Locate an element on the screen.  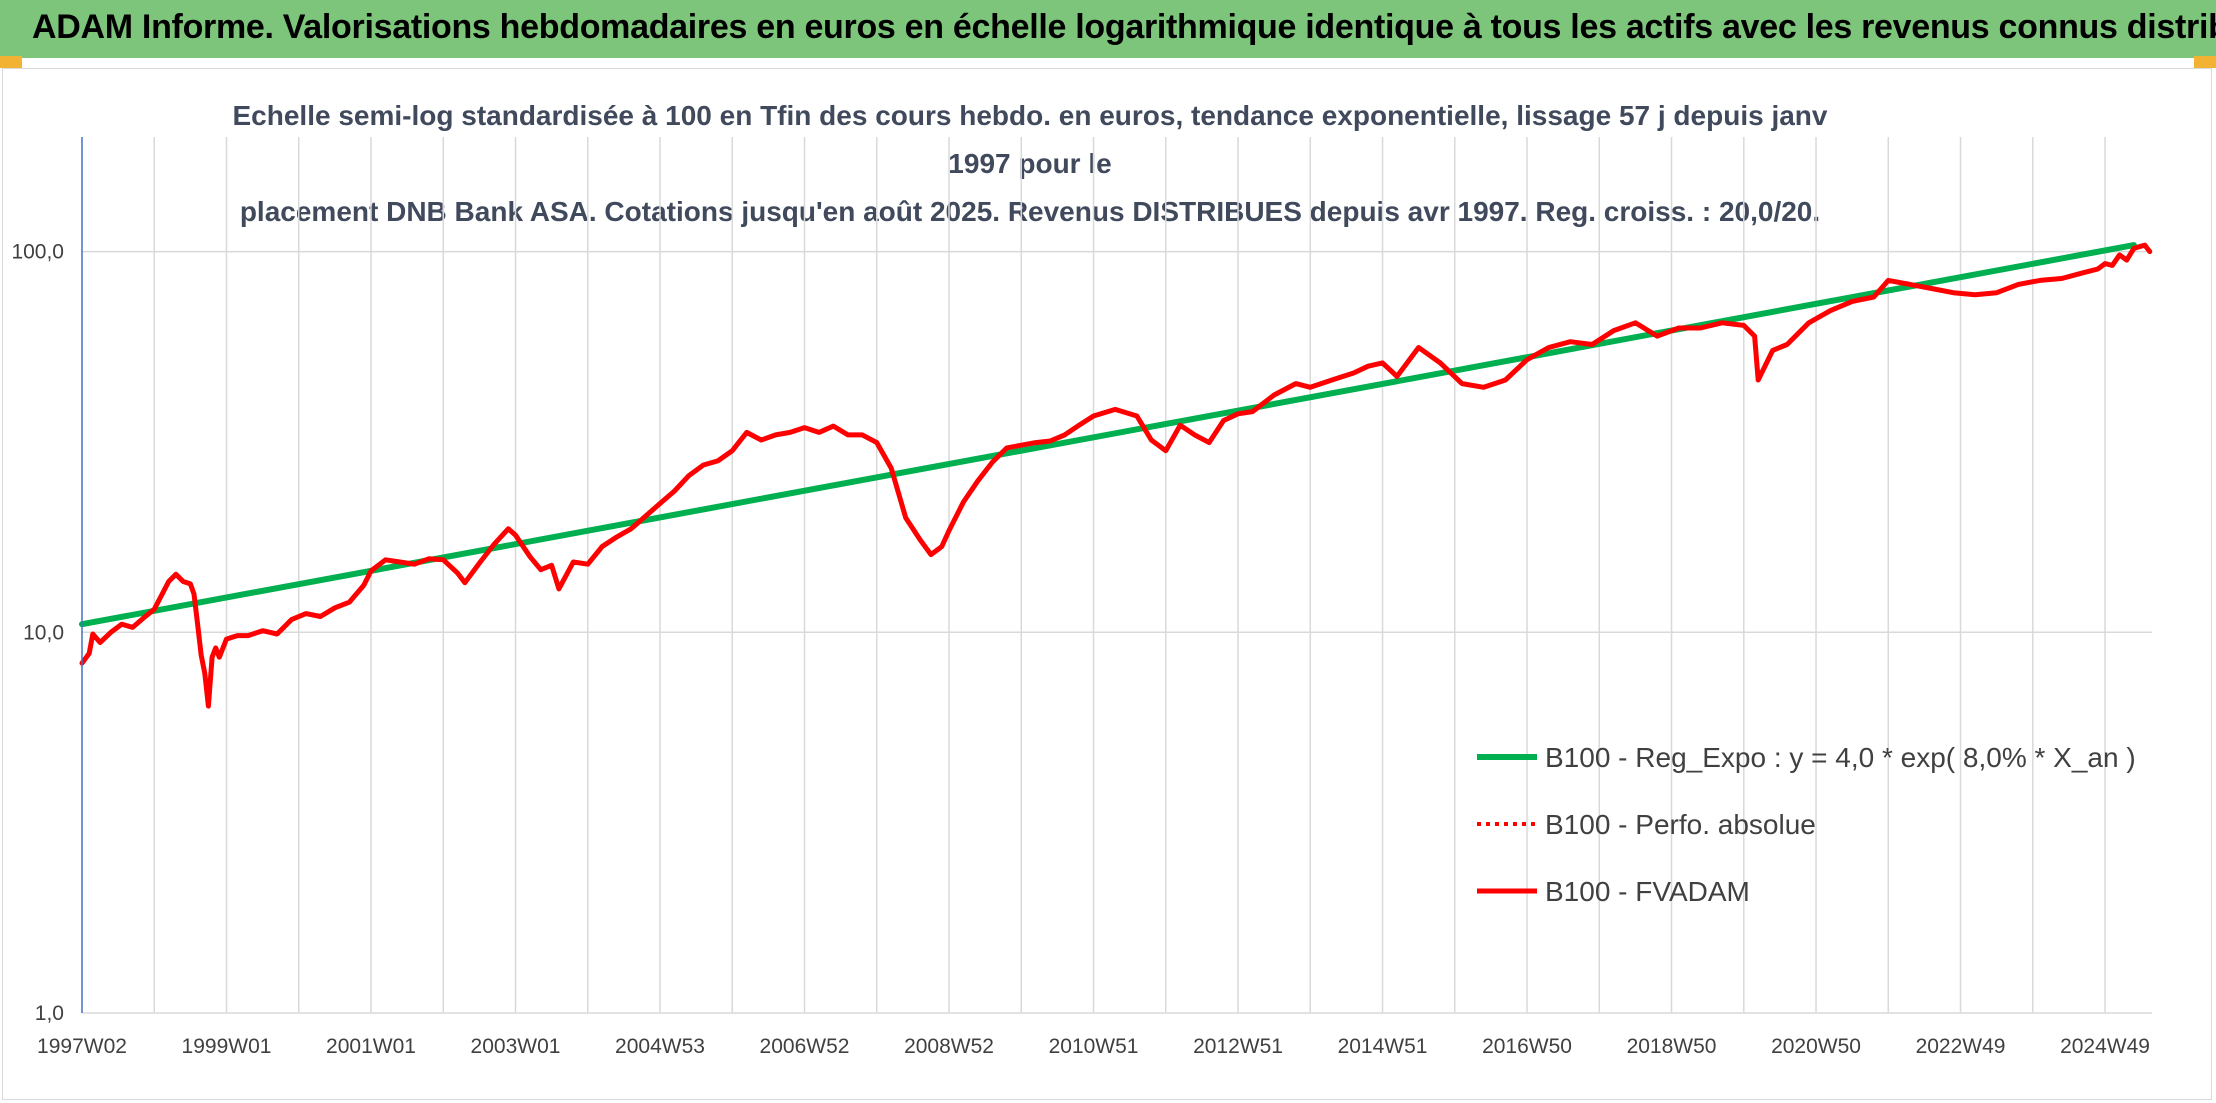
y-tick-label: 10,0 is located at coordinates (43, 632).